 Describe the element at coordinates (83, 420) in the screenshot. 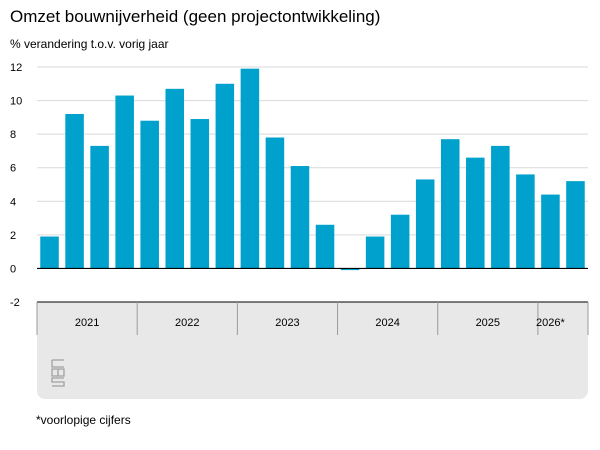

I see `footnote: *voorlopige cijfers` at that location.